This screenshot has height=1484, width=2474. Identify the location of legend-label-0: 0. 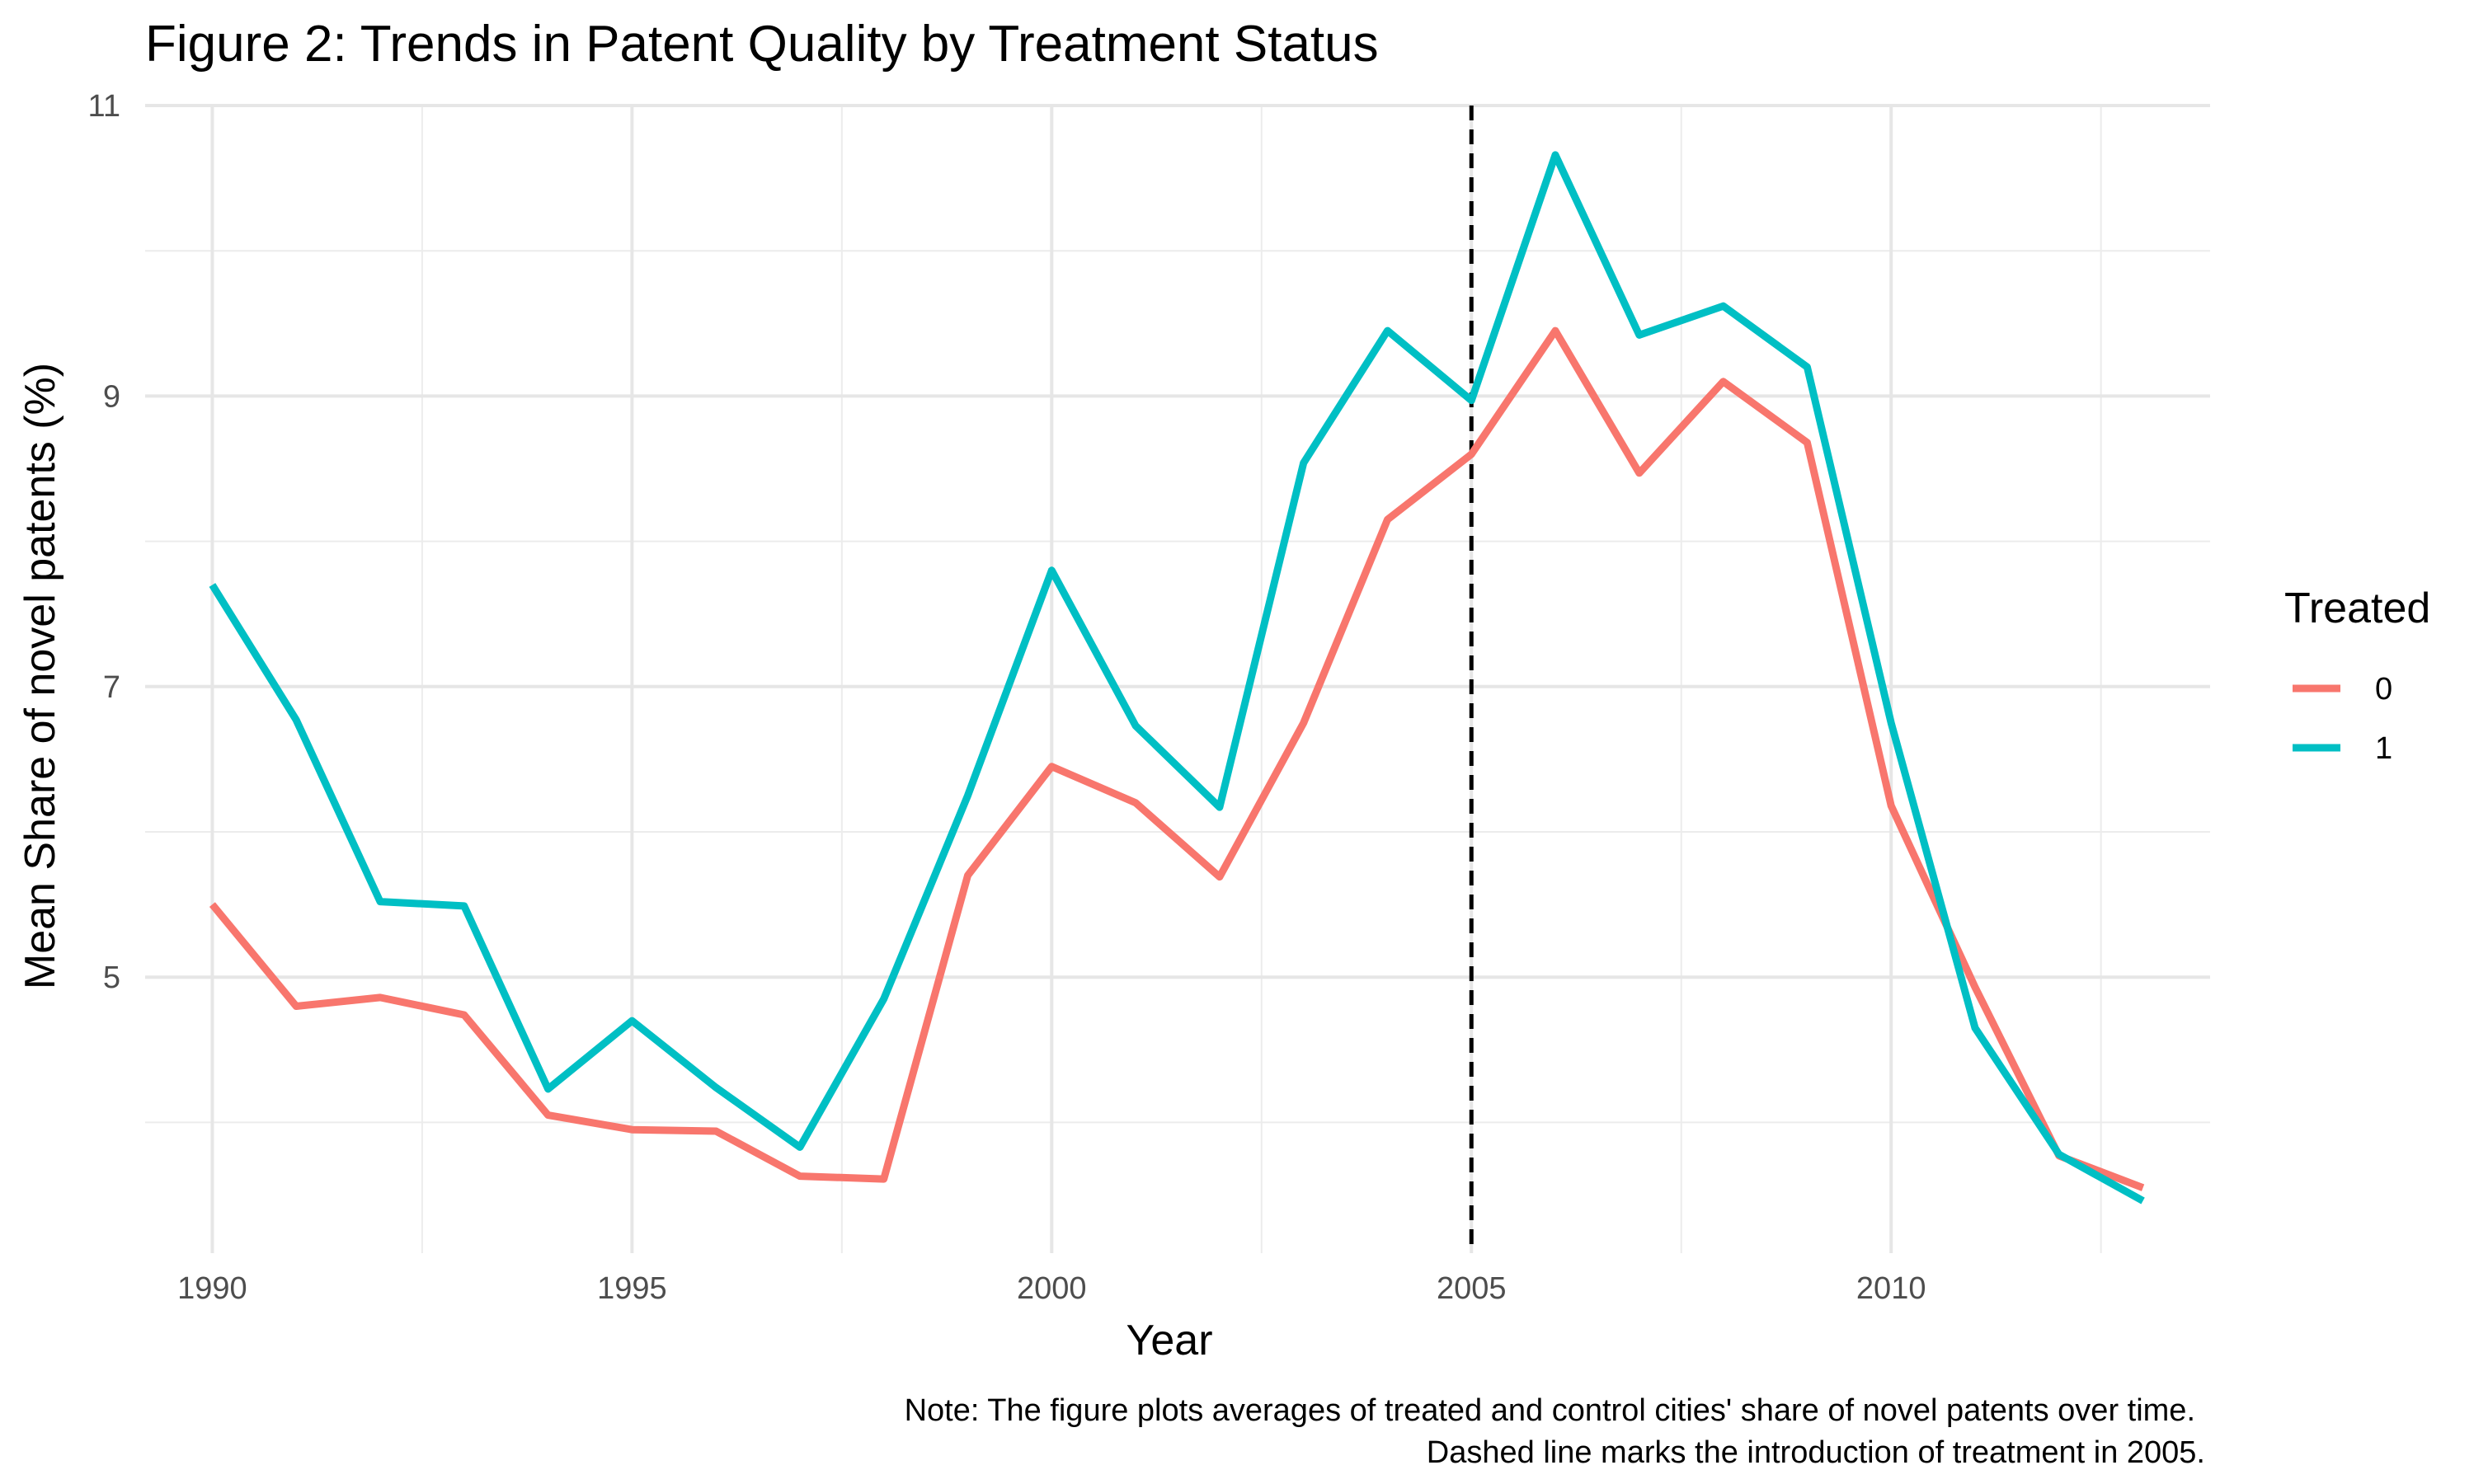
(2383, 689).